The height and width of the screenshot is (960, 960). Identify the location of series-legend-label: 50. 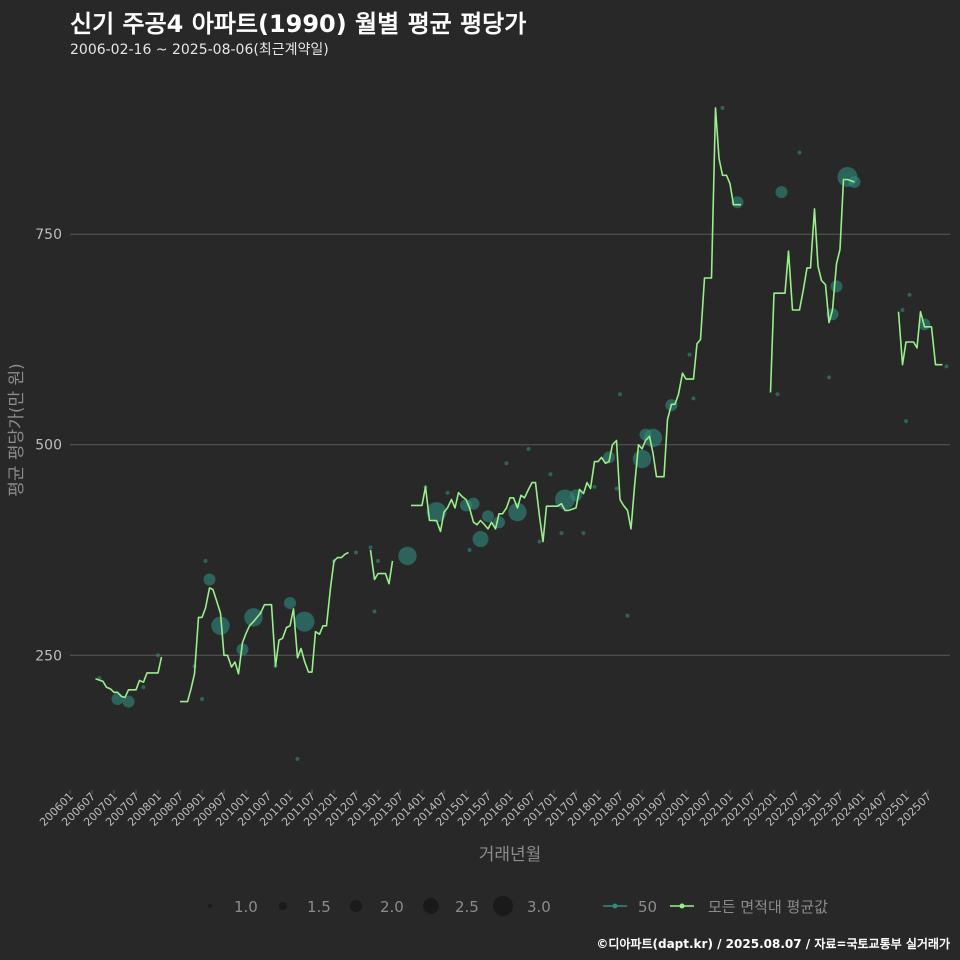
(647, 907).